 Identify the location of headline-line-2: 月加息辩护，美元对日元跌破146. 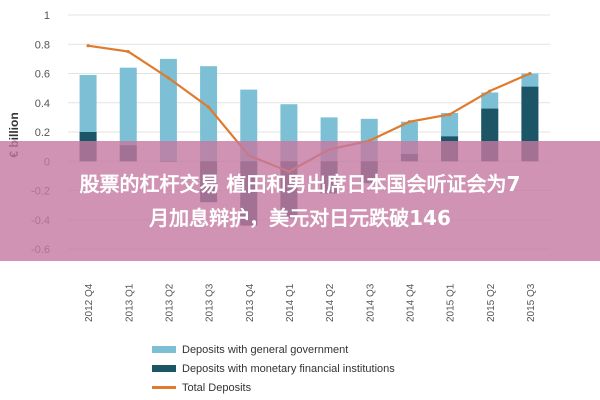
(300, 218).